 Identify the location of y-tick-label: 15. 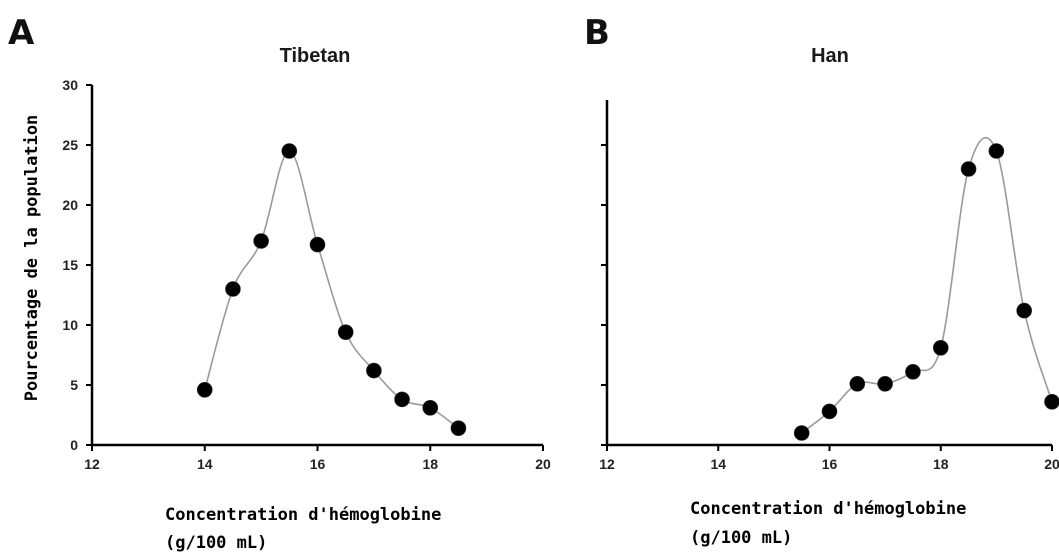
(70, 265).